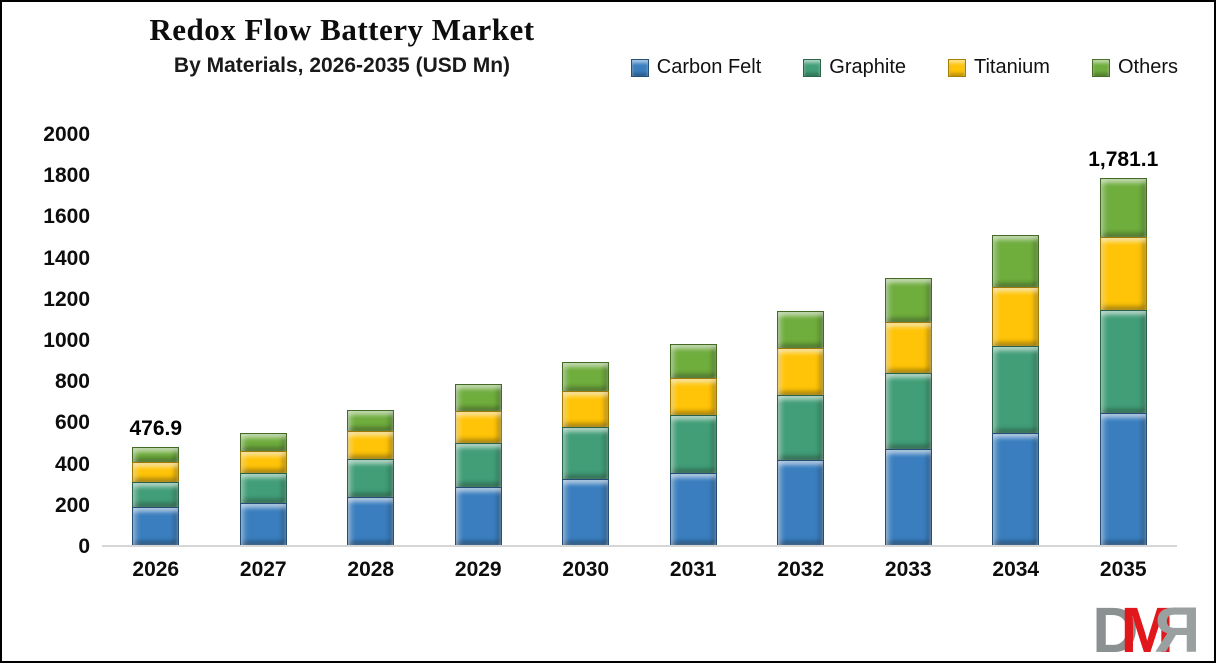 This screenshot has height=663, width=1216. I want to click on bar-slot-2035: 1,781.1, so click(1124, 340).